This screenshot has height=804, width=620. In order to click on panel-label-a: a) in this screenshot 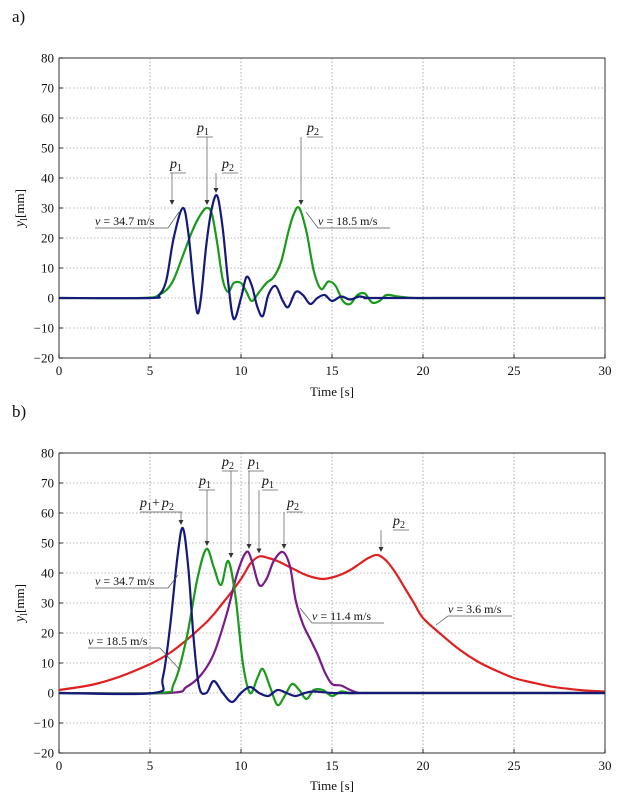, I will do `click(18, 16)`.